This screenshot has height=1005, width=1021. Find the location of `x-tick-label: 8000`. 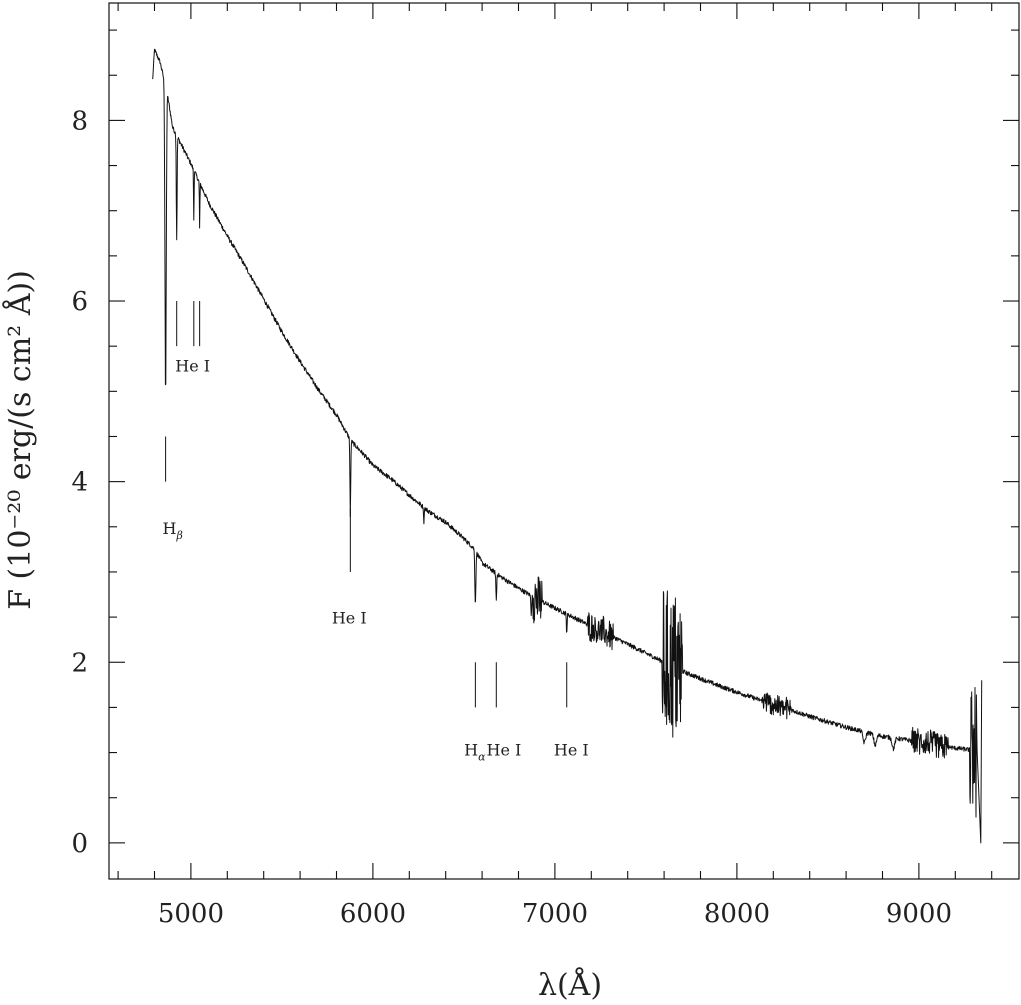

x-tick-label: 8000 is located at coordinates (737, 914).